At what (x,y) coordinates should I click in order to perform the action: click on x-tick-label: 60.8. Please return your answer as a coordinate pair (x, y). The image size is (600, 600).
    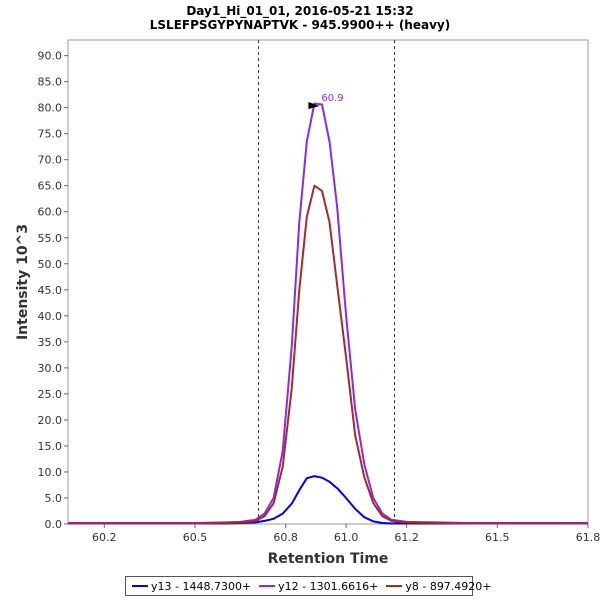
    Looking at the image, I should click on (285, 537).